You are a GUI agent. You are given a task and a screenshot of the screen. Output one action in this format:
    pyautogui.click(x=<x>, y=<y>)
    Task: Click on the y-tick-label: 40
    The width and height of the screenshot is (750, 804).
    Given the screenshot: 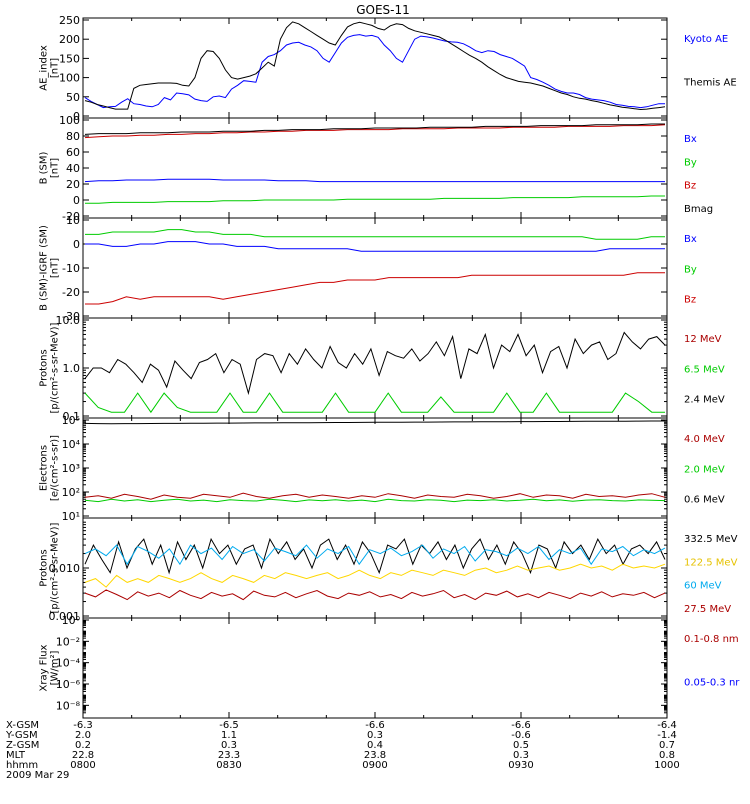 What is the action you would take?
    pyautogui.click(x=73, y=168)
    